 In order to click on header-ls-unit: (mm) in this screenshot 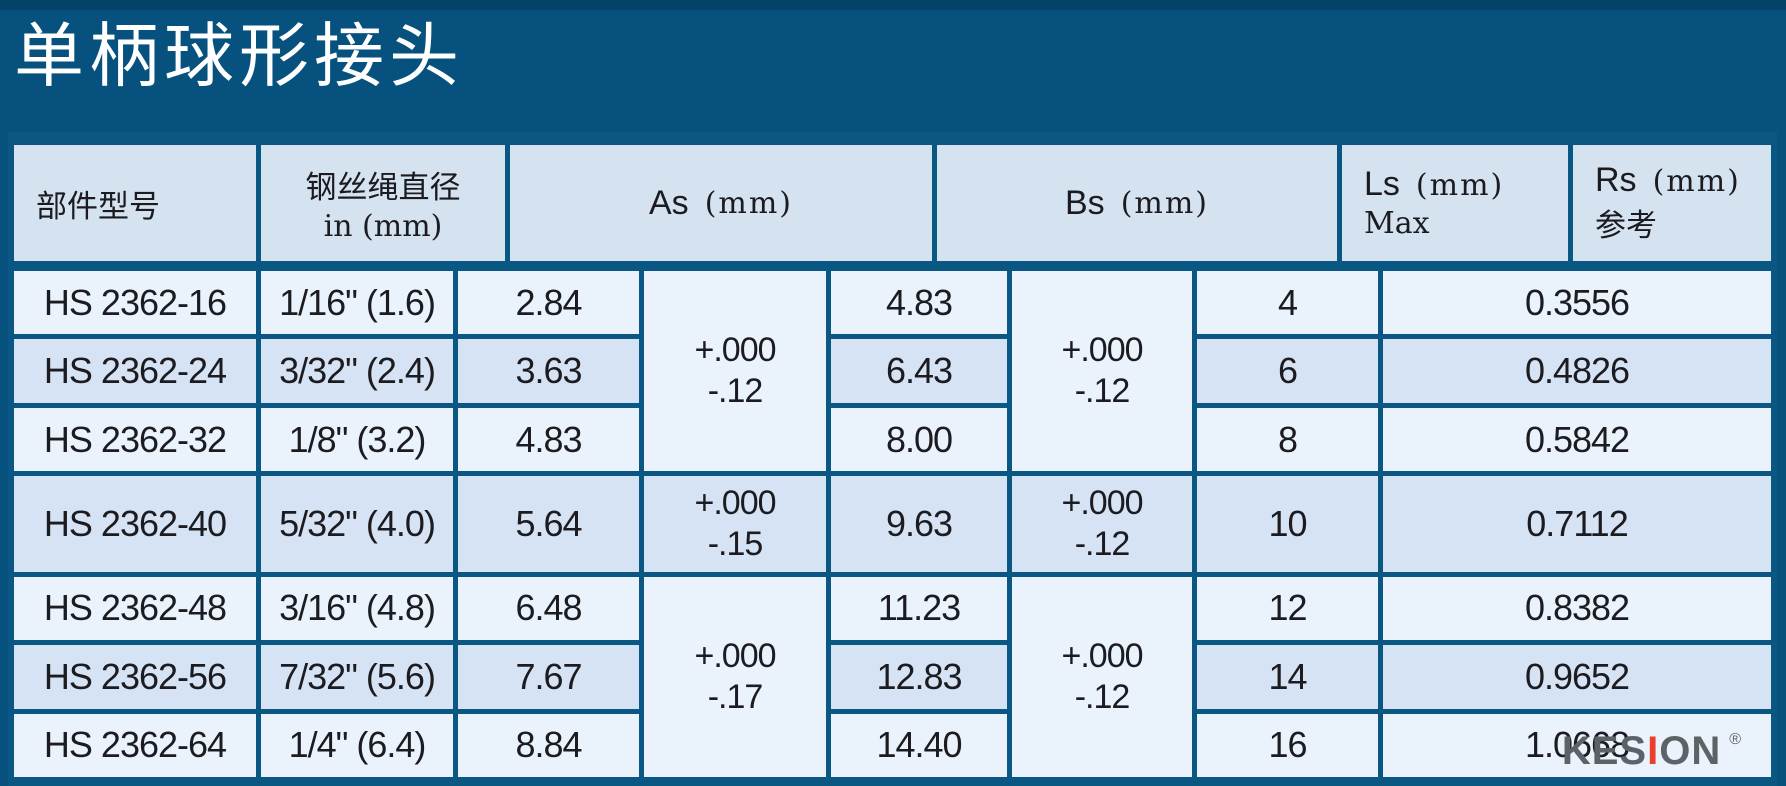, I will do `click(1460, 185)`.